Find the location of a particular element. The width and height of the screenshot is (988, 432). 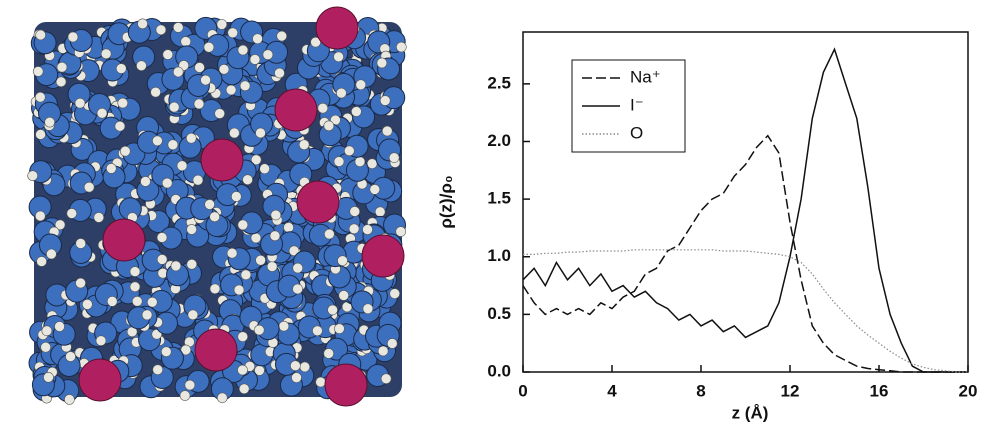

x-tick-label: 4 is located at coordinates (612, 390).